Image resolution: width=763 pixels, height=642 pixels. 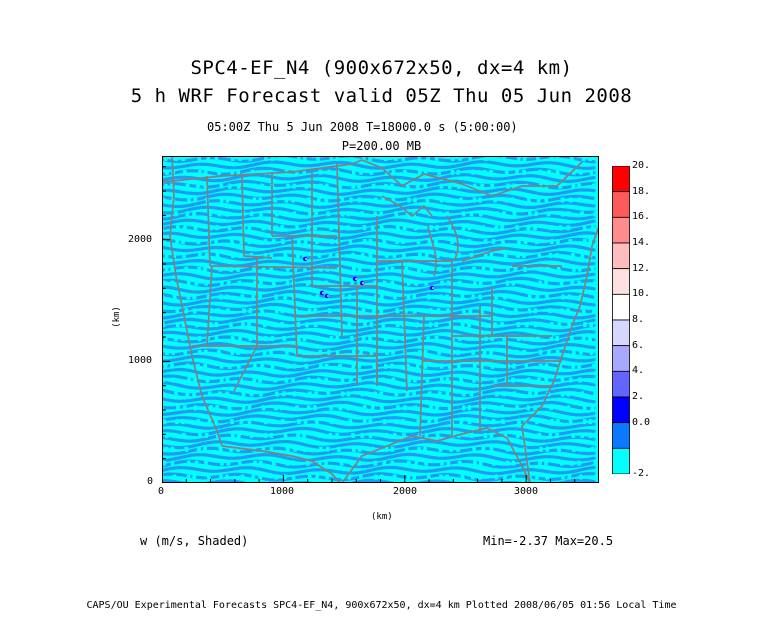 What do you see at coordinates (150, 481) in the screenshot?
I see `y-tick-label: 0` at bounding box center [150, 481].